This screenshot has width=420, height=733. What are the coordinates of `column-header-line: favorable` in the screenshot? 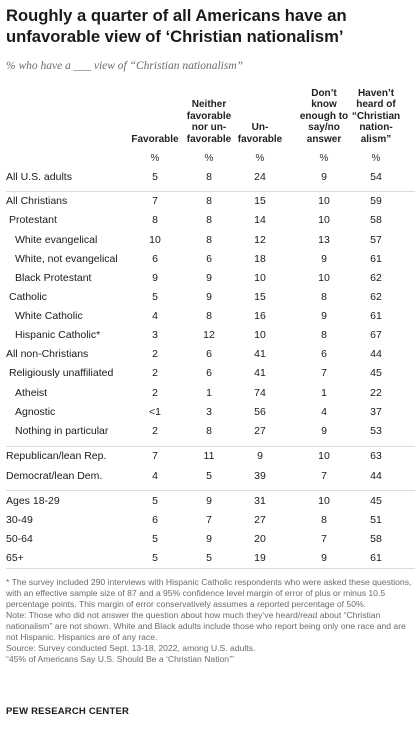 It's located at (260, 139).